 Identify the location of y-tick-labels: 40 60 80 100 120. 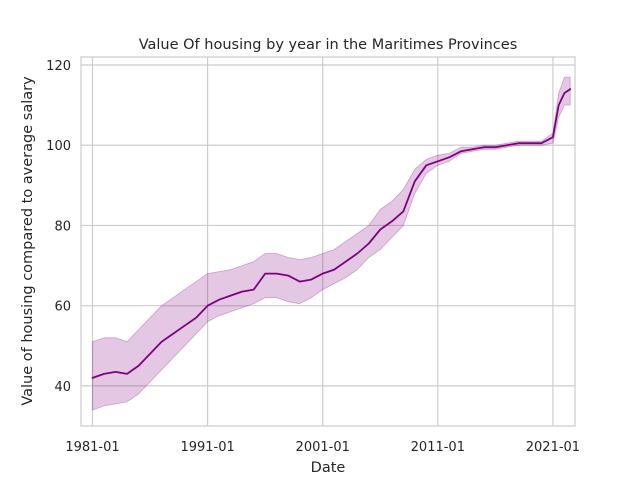
(58, 227).